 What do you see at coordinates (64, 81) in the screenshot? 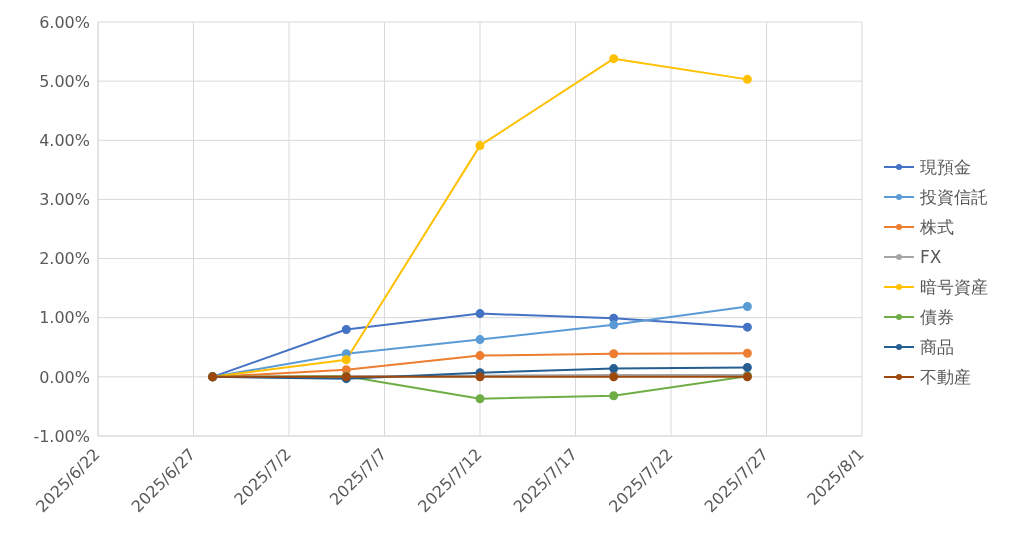
I see `y-tick-label: 5.00%` at bounding box center [64, 81].